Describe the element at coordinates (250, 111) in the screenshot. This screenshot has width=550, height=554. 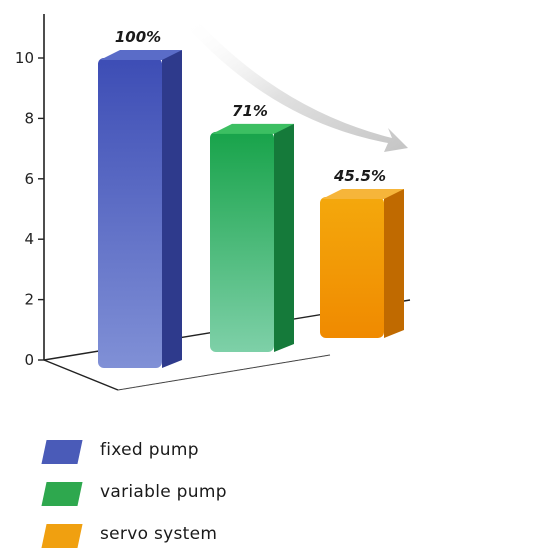
I see `bar-value-label: 71%` at that location.